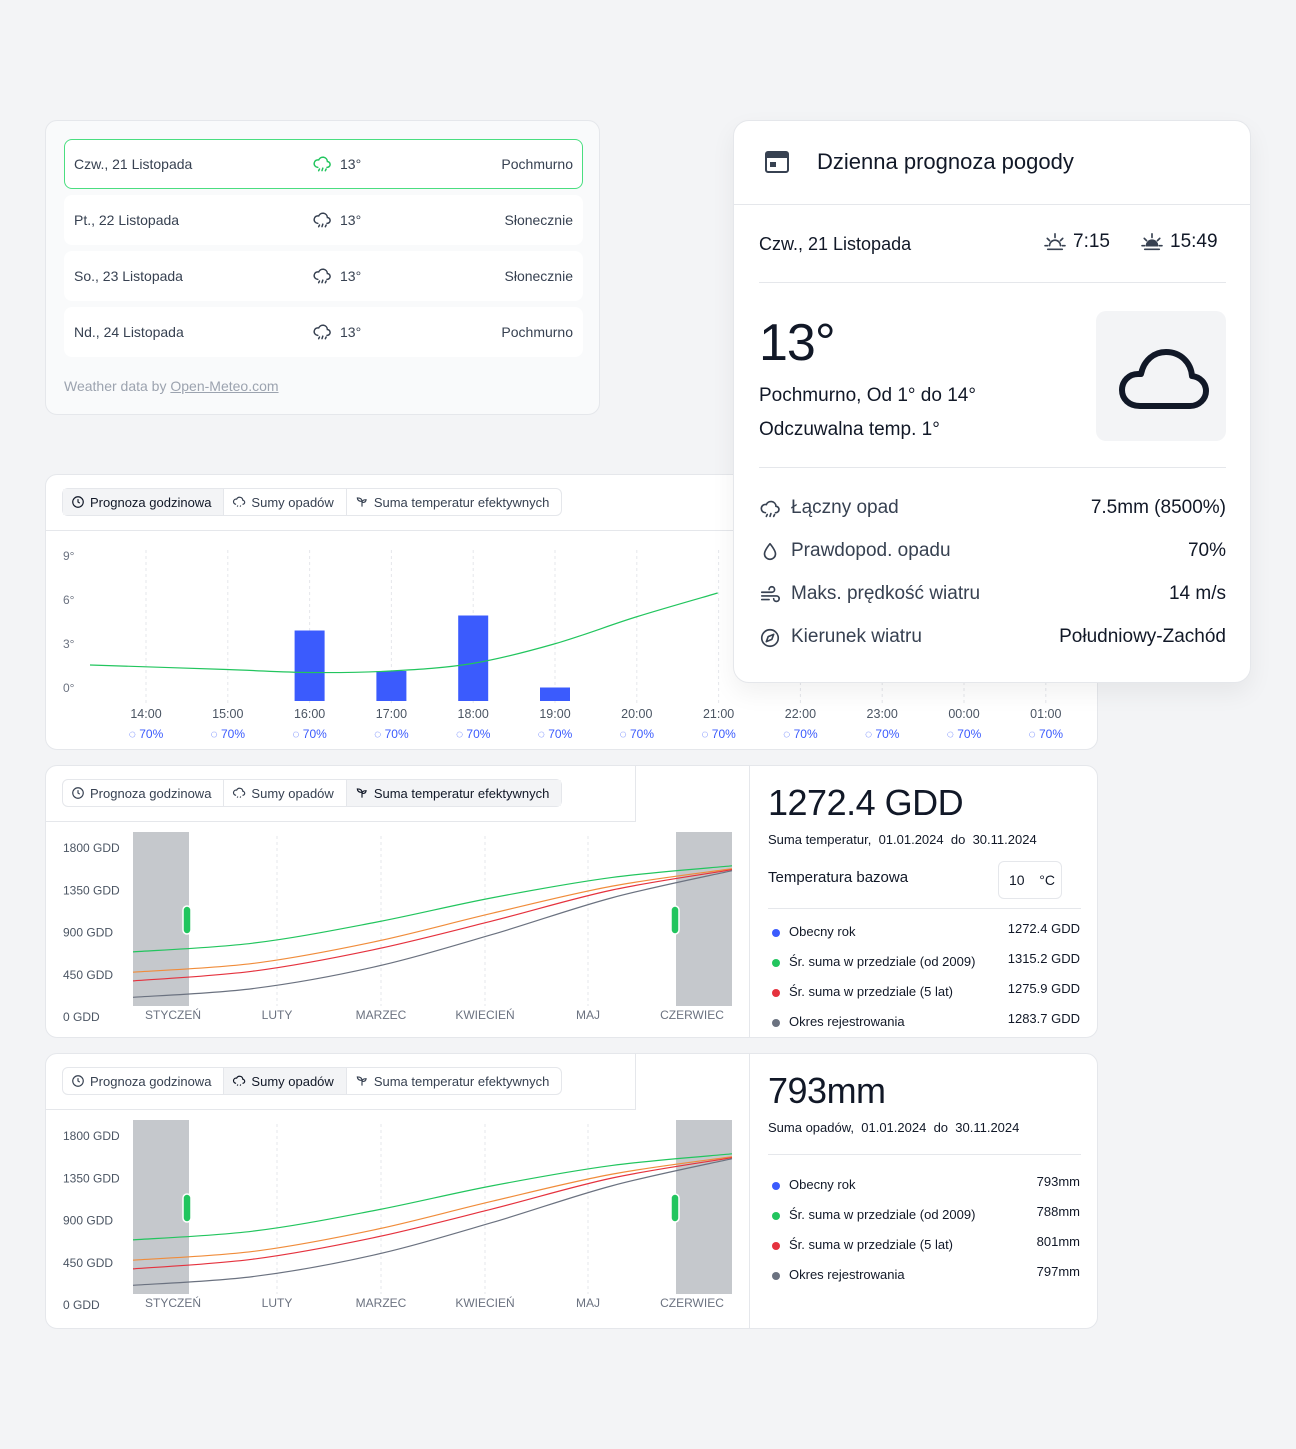 The height and width of the screenshot is (1449, 1296). I want to click on x-tick-label: CZERWIEC, so click(692, 1015).